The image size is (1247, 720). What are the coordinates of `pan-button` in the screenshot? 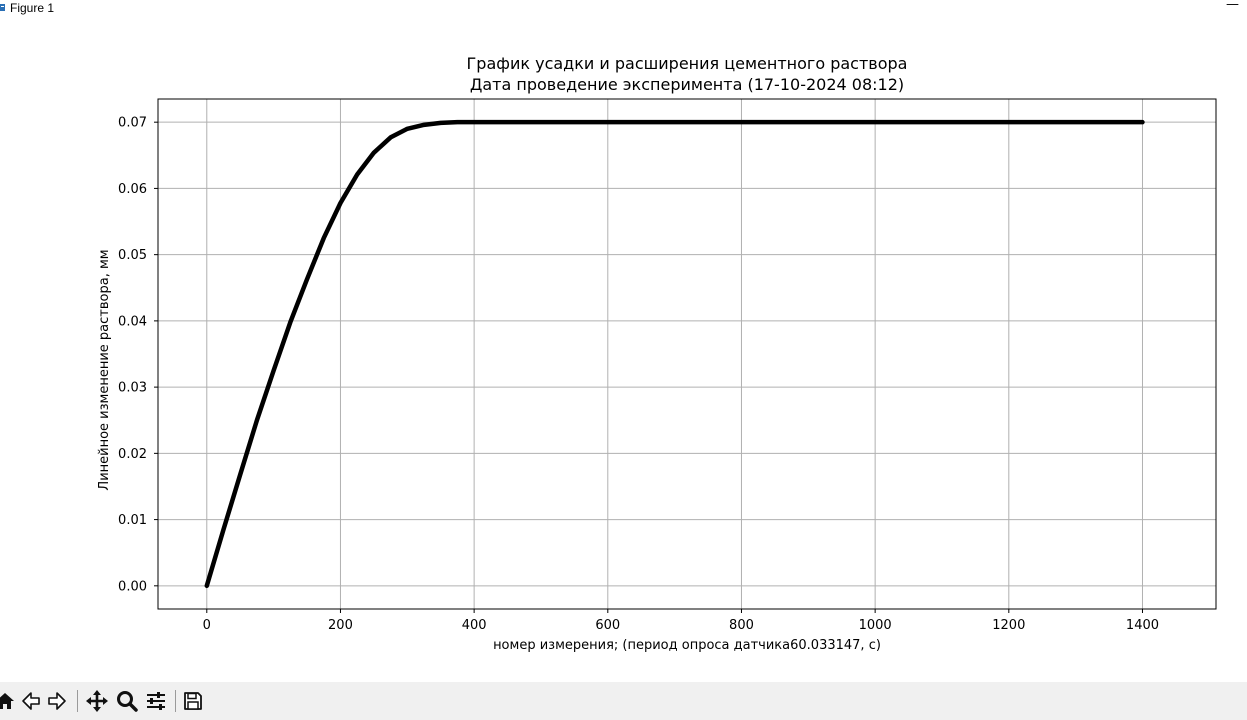 It's located at (97, 701).